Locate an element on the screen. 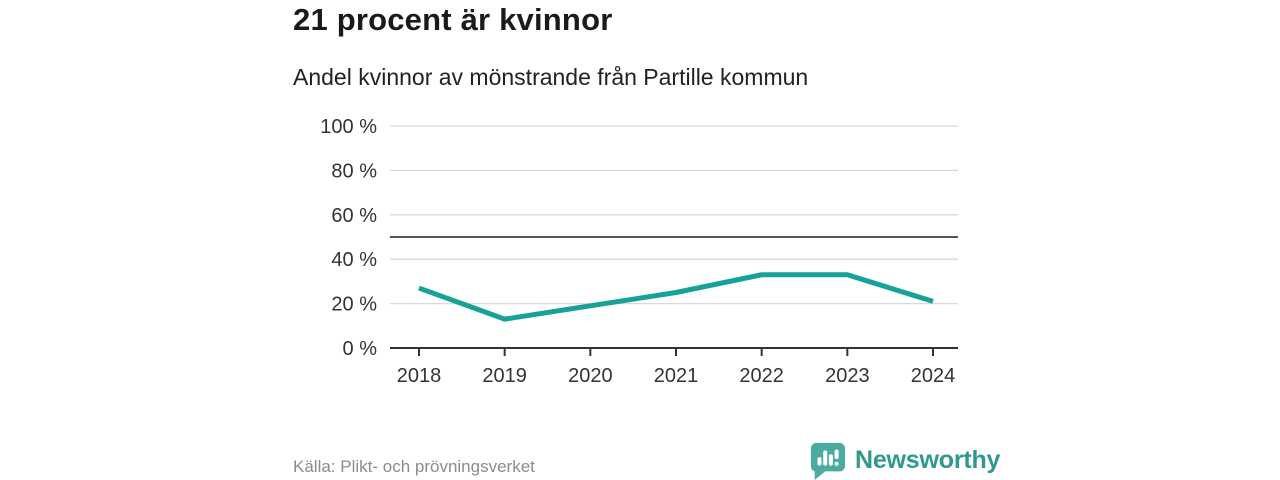  x-tick-label: 2024 is located at coordinates (933, 376).